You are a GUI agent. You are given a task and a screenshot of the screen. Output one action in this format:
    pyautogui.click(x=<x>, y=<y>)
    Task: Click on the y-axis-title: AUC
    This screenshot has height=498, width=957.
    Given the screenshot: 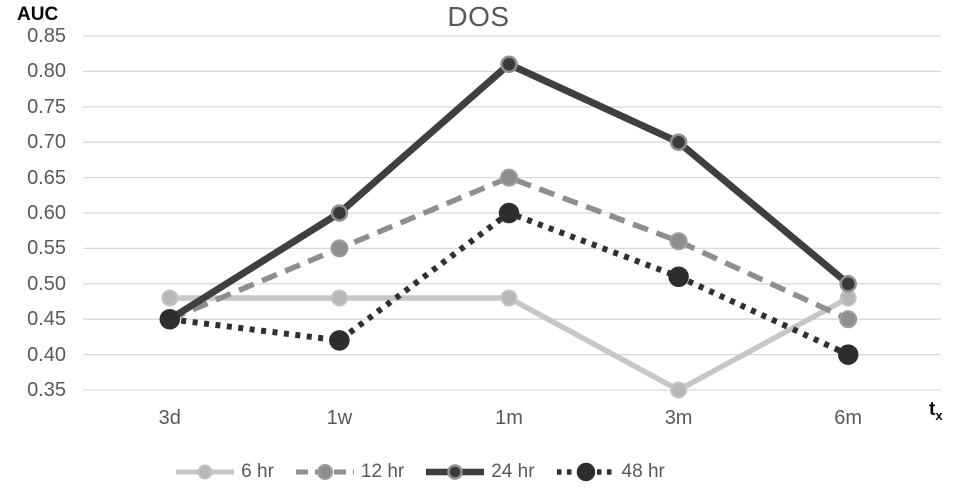 What is the action you would take?
    pyautogui.click(x=38, y=14)
    